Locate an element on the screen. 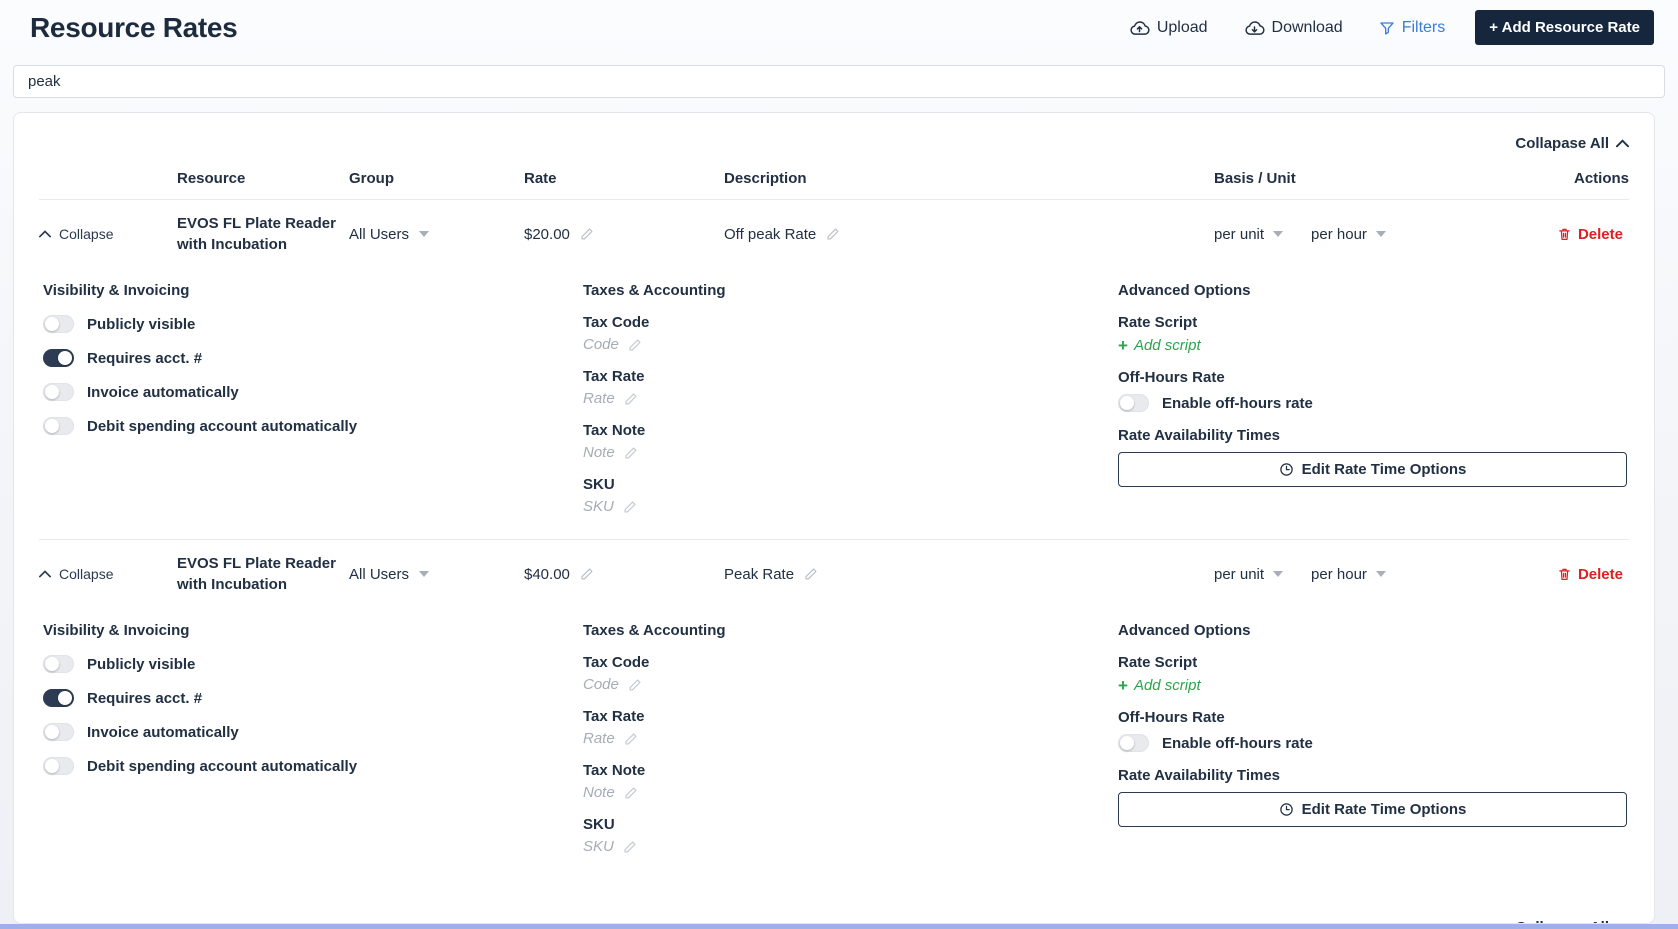 Image resolution: width=1678 pixels, height=929 pixels. description-editable: Off peak Rate is located at coordinates (969, 234).